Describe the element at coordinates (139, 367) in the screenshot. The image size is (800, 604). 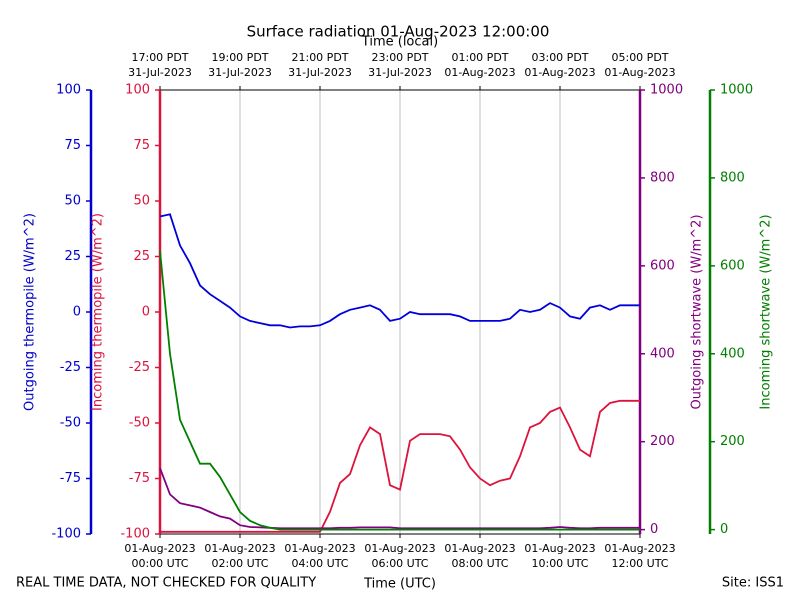
I see `y2-tick-label: -25` at that location.